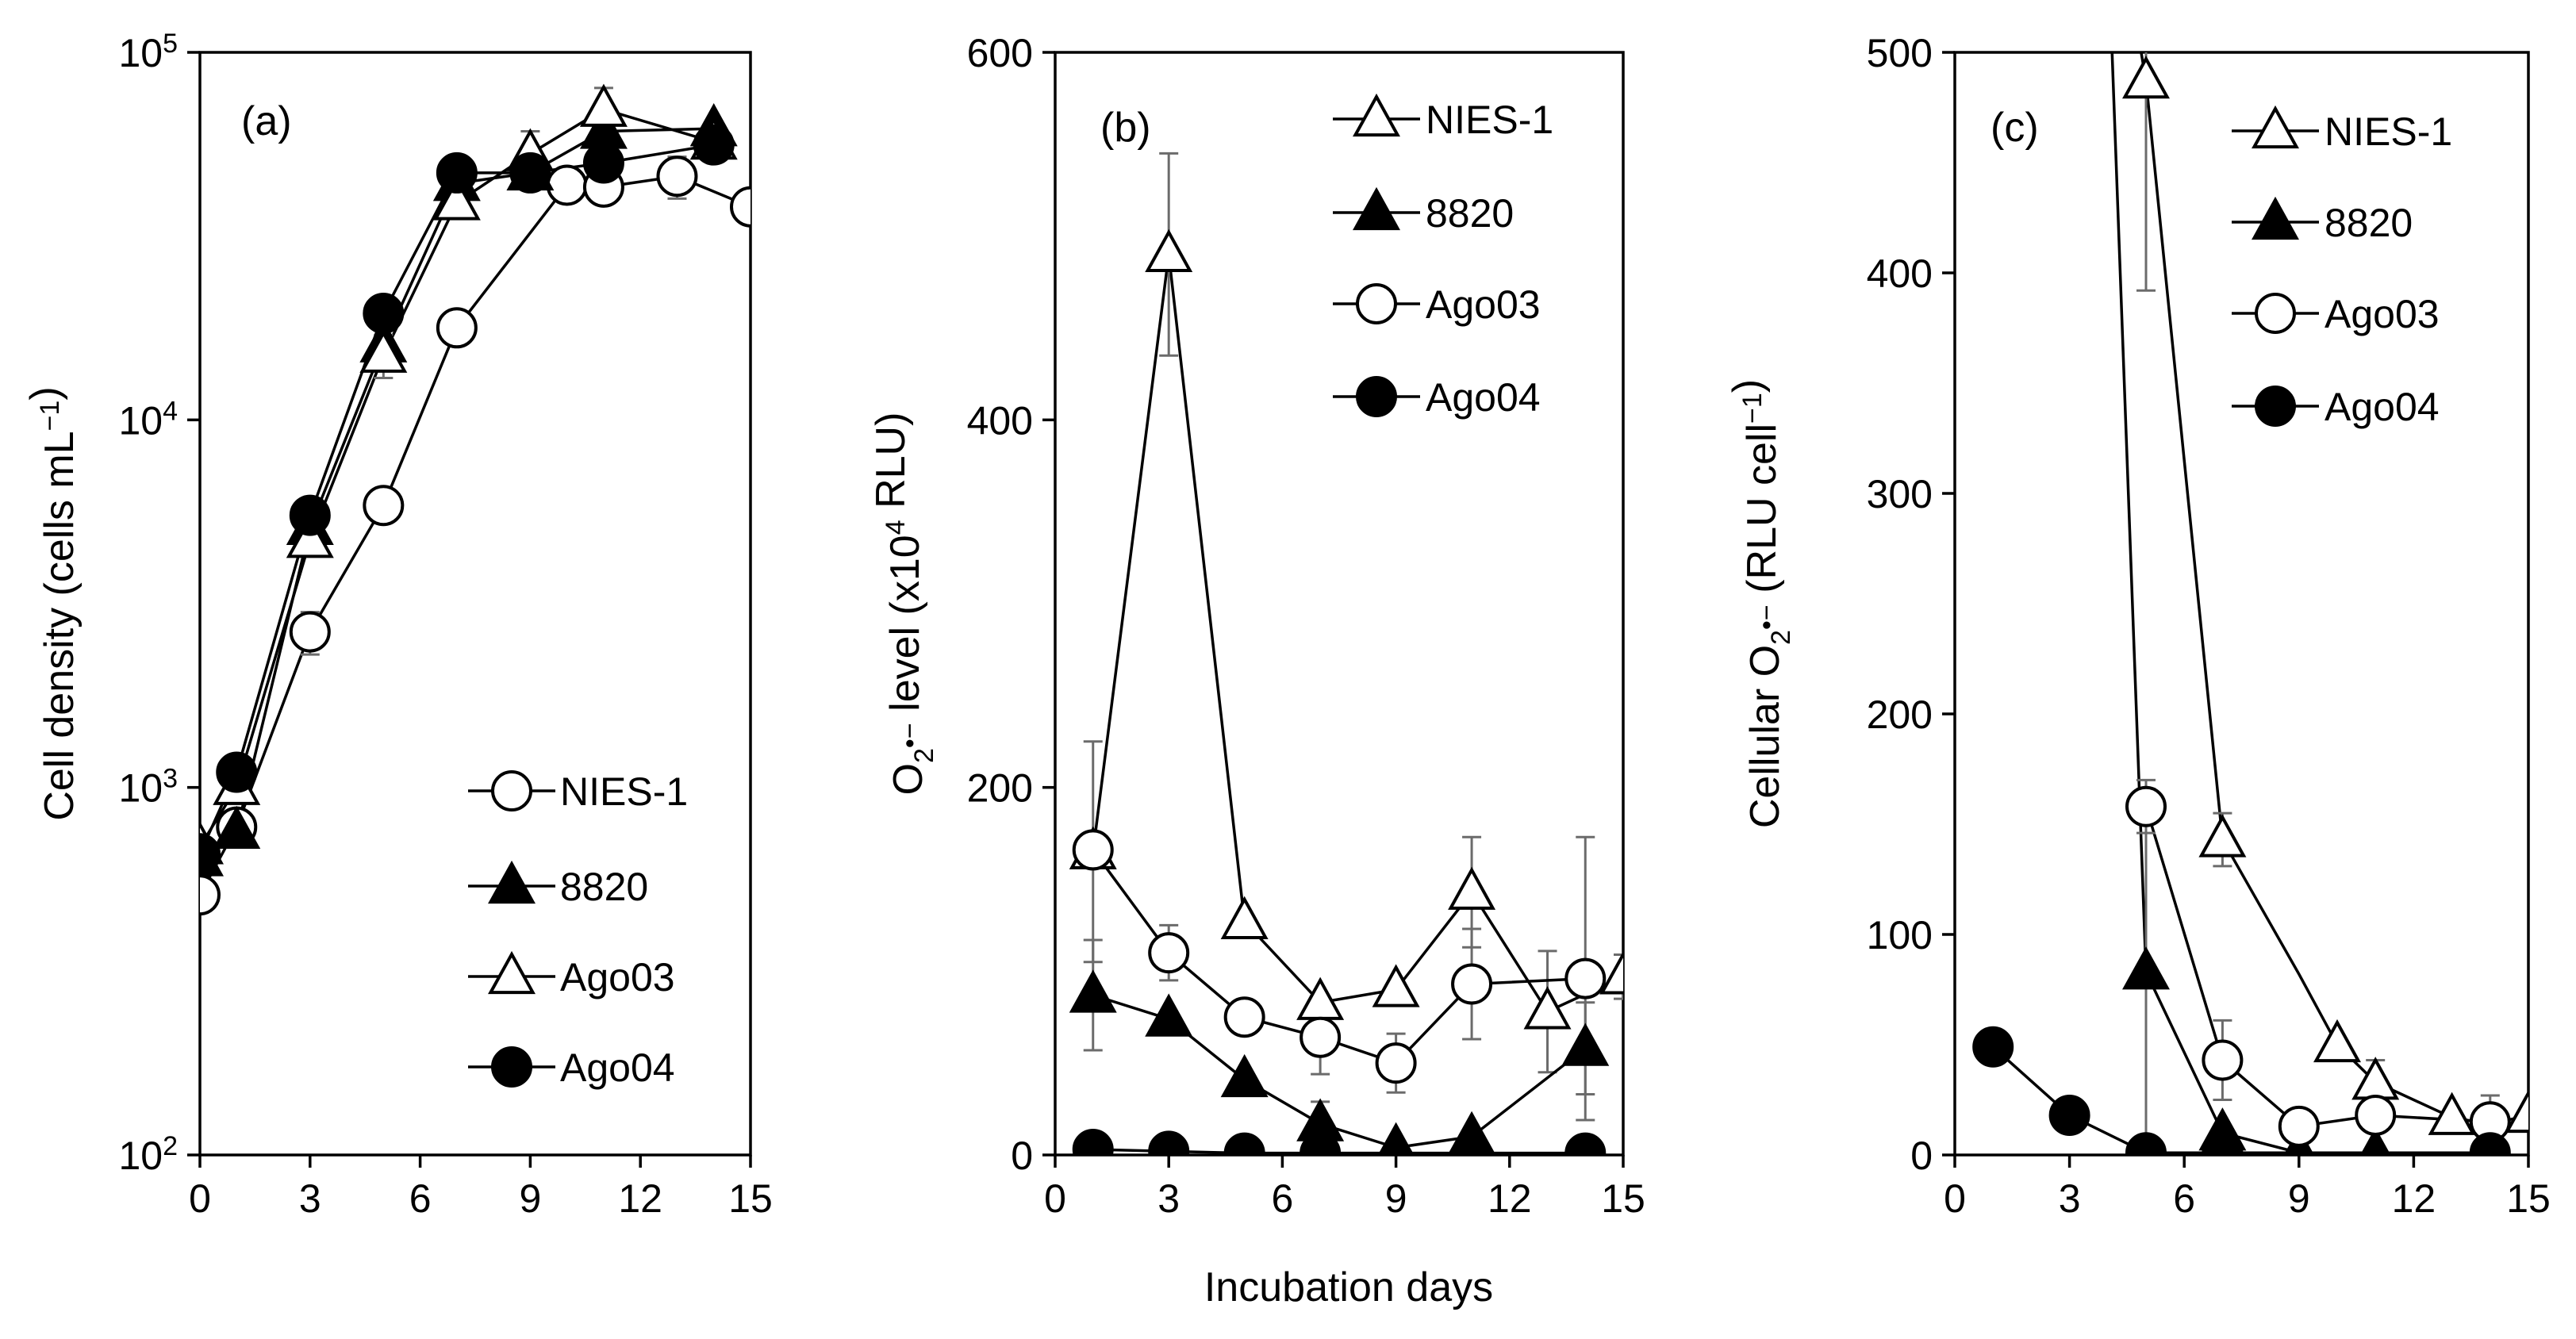  Describe the element at coordinates (1000, 421) in the screenshot. I see `y-tick-label: 400` at that location.